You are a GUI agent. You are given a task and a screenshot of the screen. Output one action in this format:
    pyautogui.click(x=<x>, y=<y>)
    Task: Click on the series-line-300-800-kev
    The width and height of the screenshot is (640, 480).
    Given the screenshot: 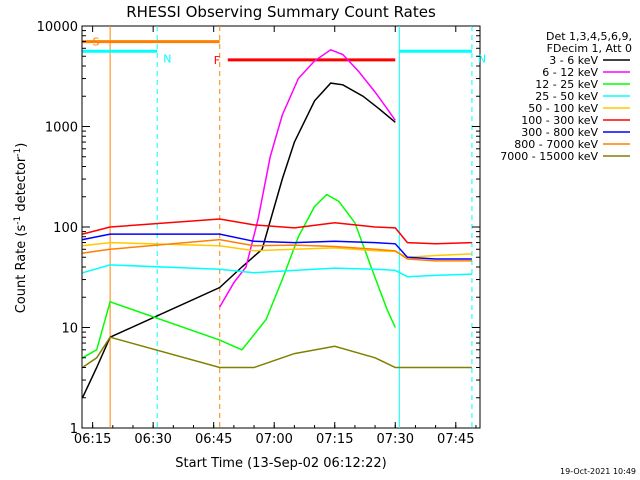 What is the action you would take?
    pyautogui.click(x=277, y=246)
    